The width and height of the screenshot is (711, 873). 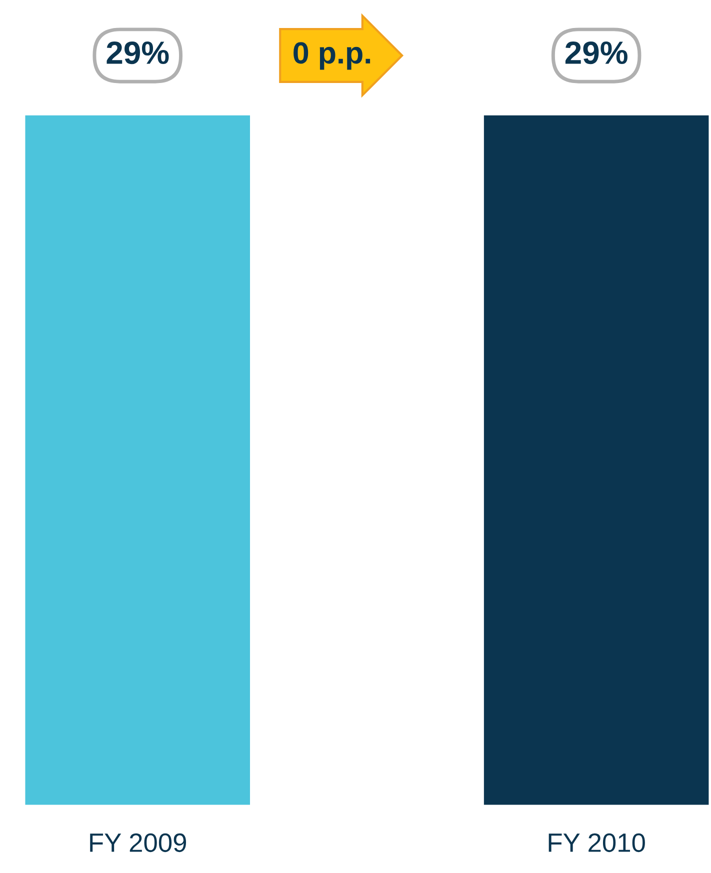 I want to click on x-tick-label: FY 2009, so click(x=138, y=842).